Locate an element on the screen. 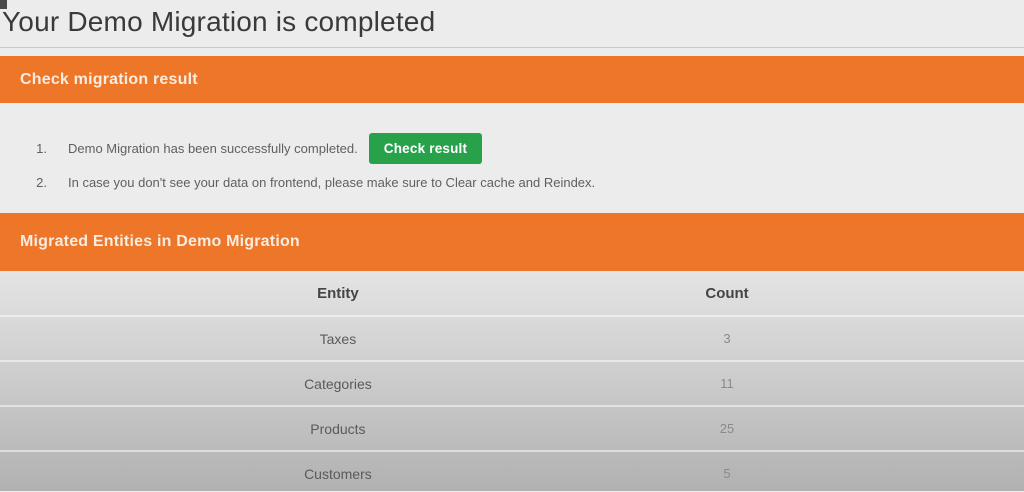  check-result-button: Check result is located at coordinates (425, 148).